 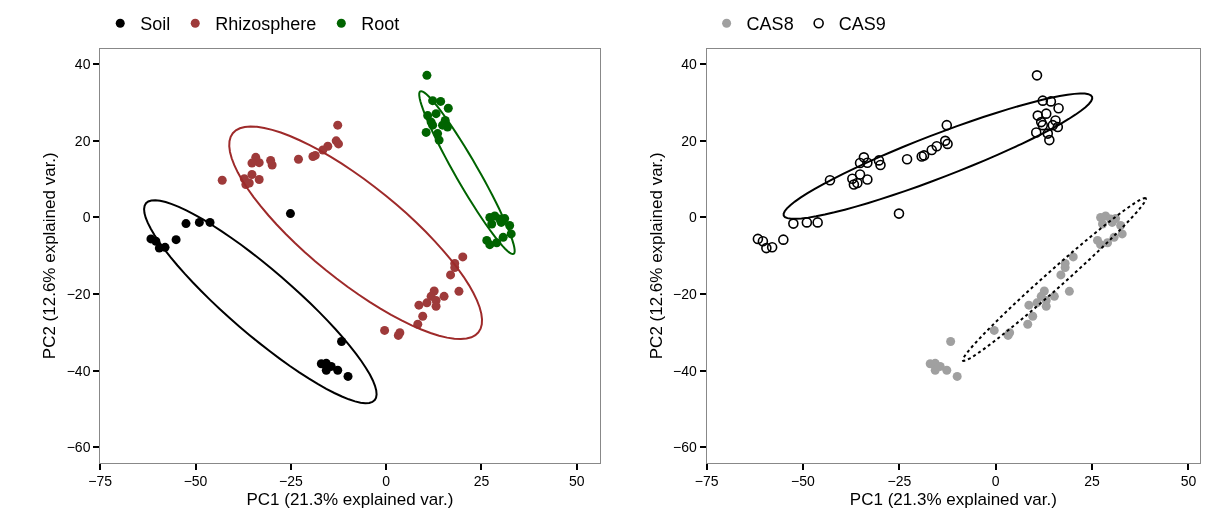 I want to click on y-axis-title: PC2 (12.6% explained var.), so click(x=656, y=256).